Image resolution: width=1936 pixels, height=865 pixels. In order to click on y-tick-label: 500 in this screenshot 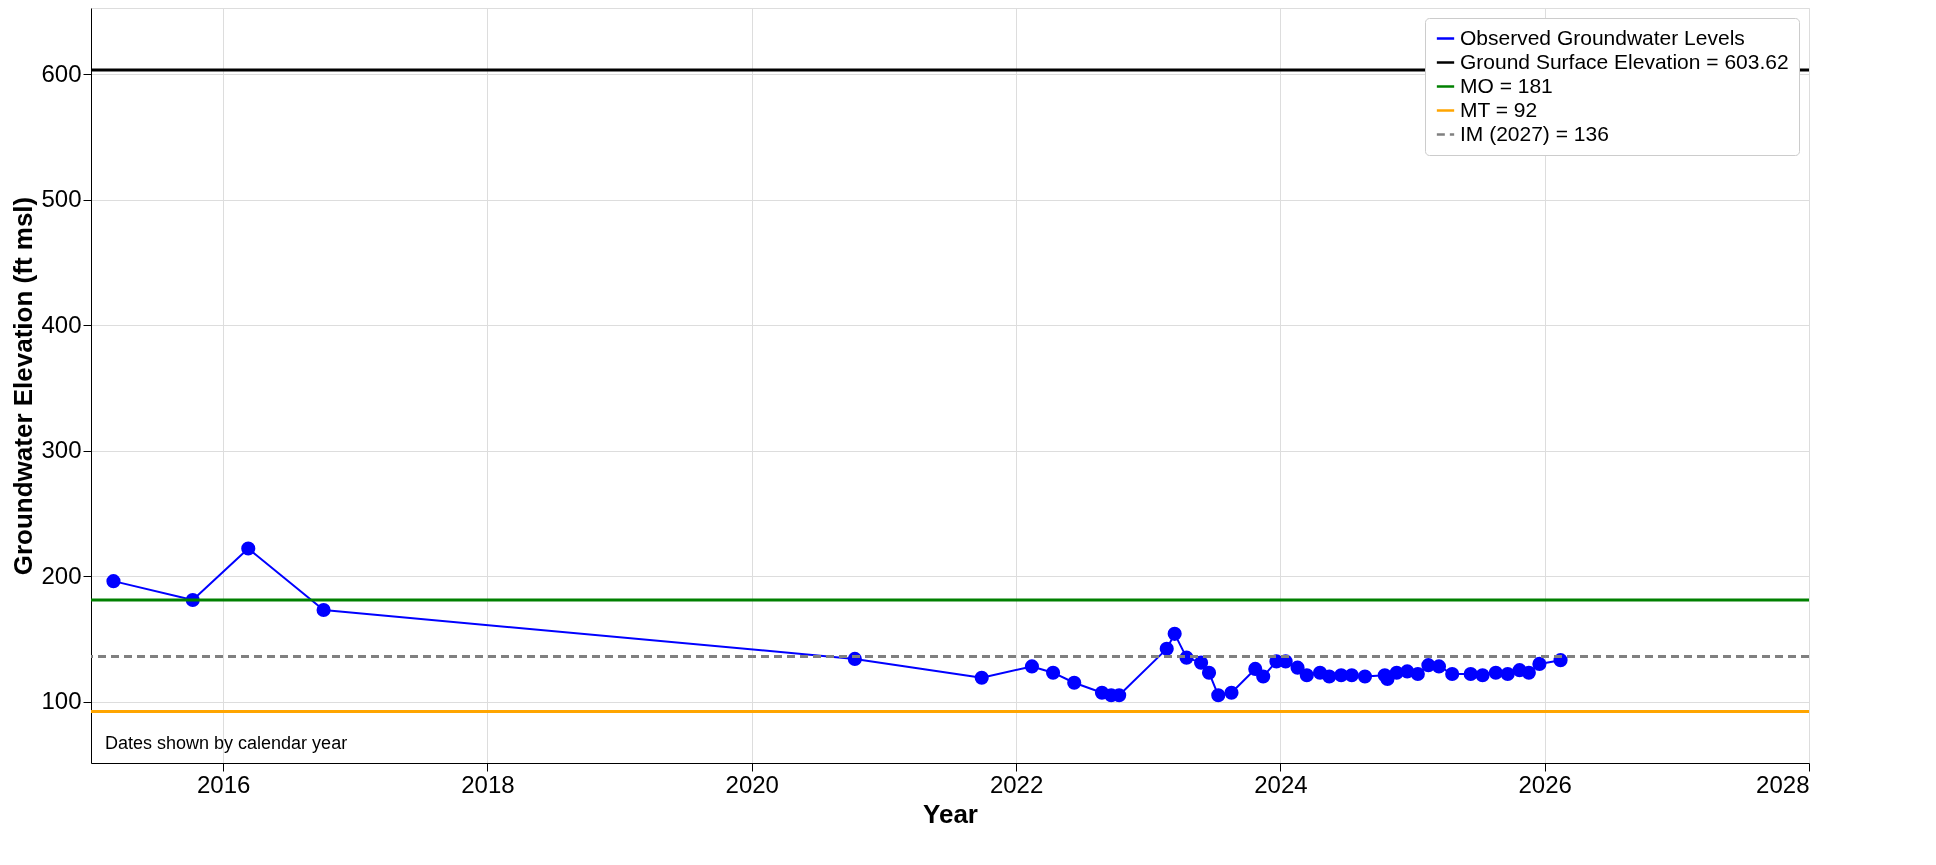, I will do `click(61, 199)`.